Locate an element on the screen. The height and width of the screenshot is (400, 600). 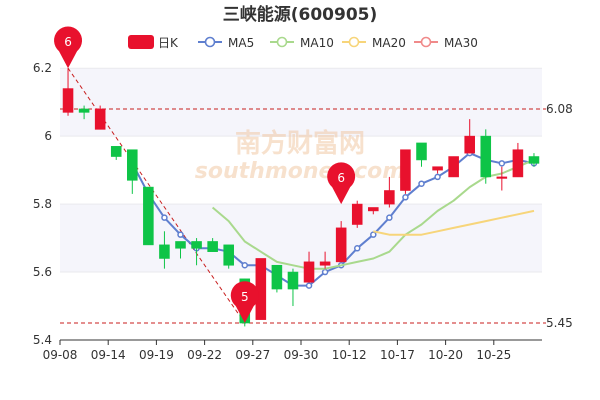
reference-line-label: 6.08 is located at coordinates (559, 109).